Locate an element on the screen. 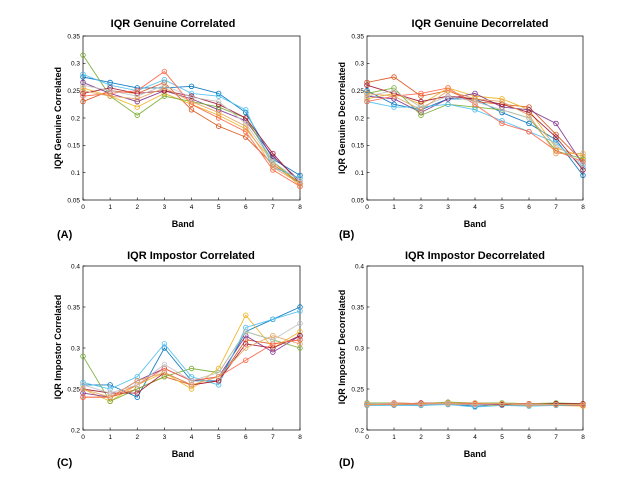 The width and height of the screenshot is (642, 482). panel-d-ytick-label: 0.3 is located at coordinates (359, 348).